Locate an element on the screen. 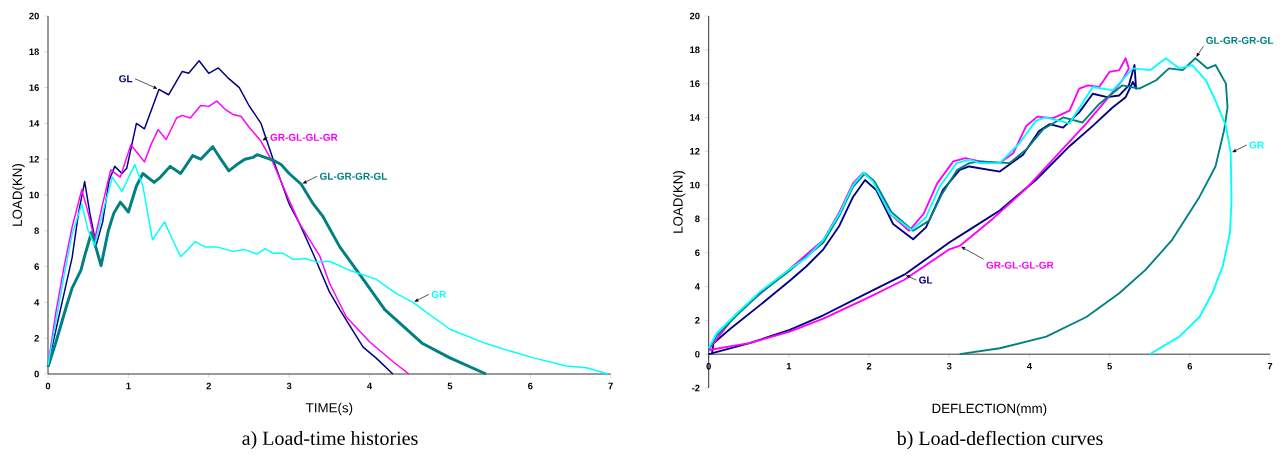 The height and width of the screenshot is (468, 1287). text: a) Load-time histories is located at coordinates (330, 440).